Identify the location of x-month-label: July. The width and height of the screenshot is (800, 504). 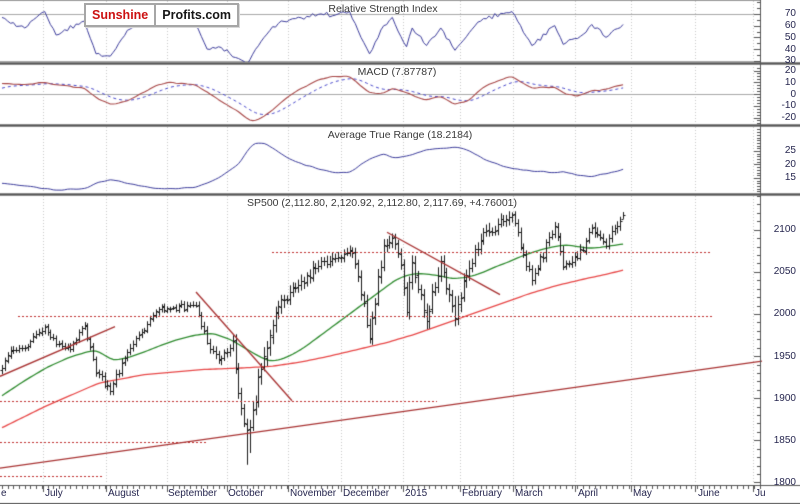
(54, 493).